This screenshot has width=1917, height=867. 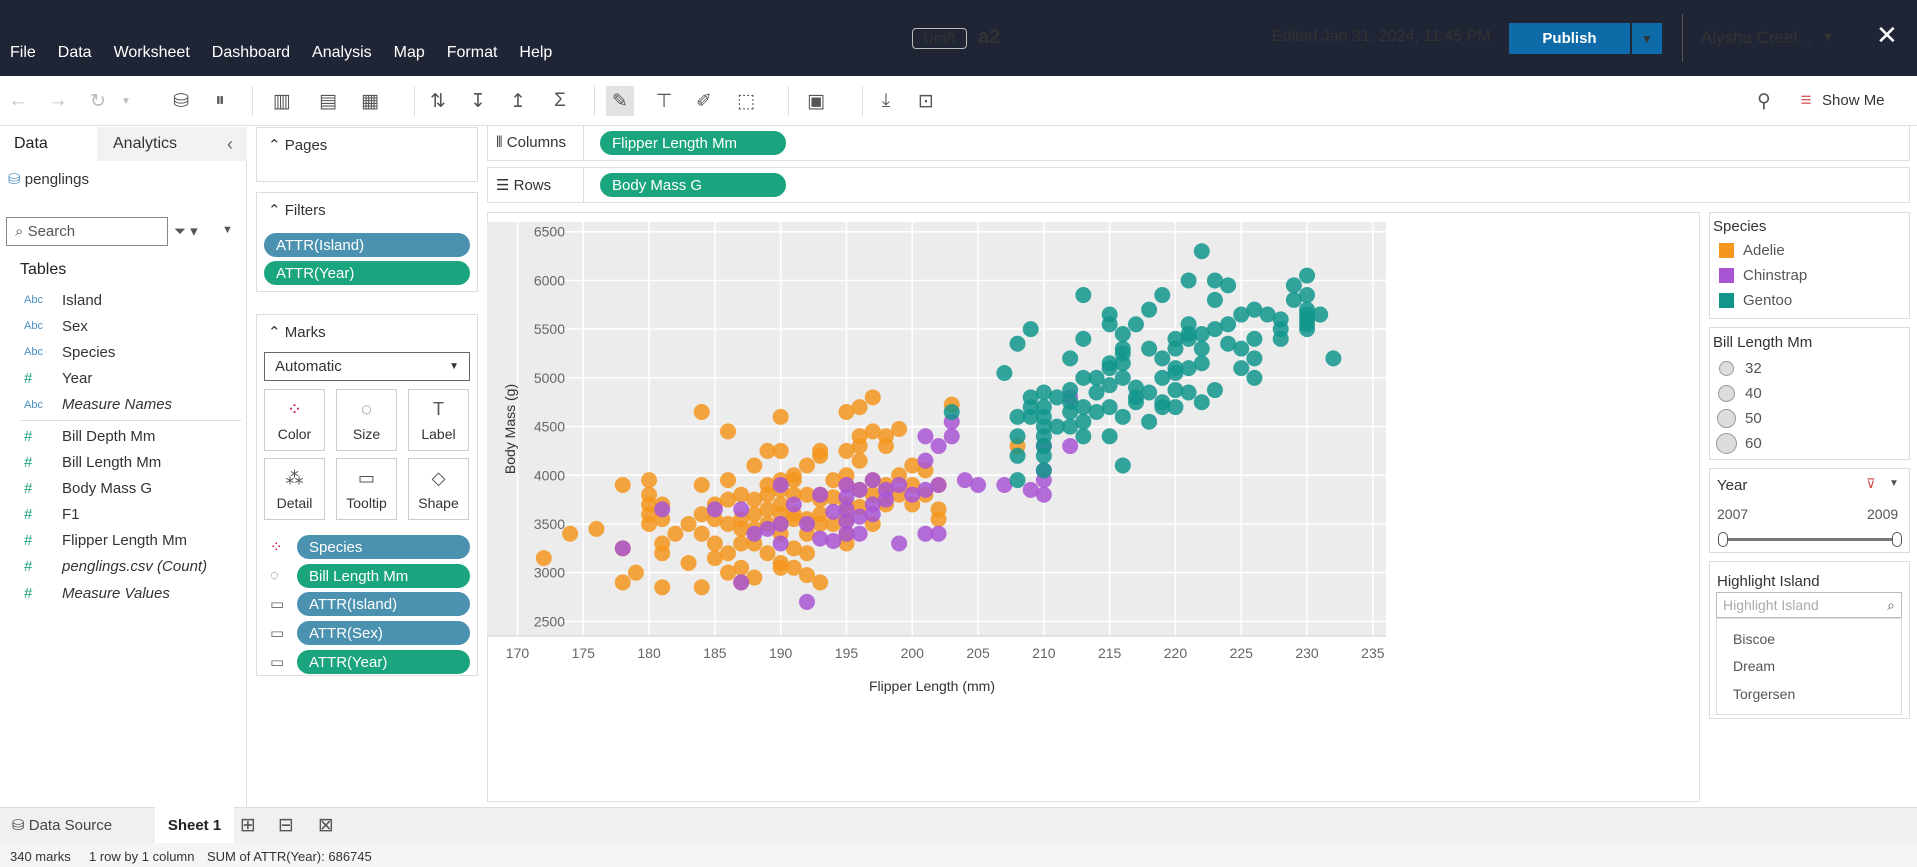 What do you see at coordinates (123, 405) in the screenshot?
I see `field-item: Abc Measure Names` at bounding box center [123, 405].